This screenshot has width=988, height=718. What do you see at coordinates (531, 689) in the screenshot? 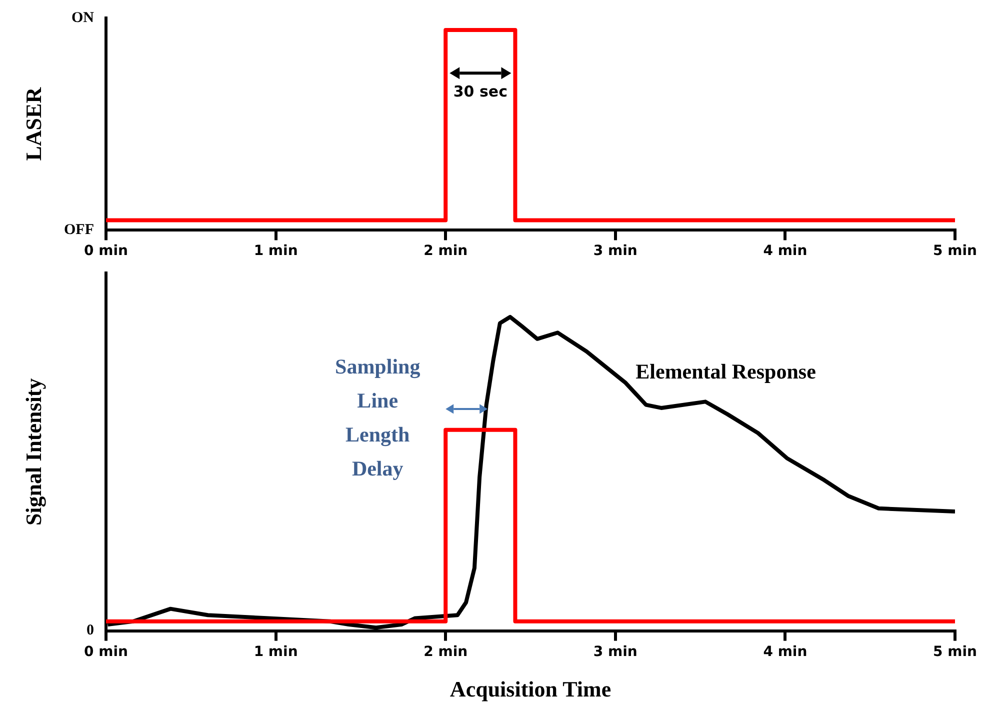
I see `x-axis-title: Acquisition Time` at bounding box center [531, 689].